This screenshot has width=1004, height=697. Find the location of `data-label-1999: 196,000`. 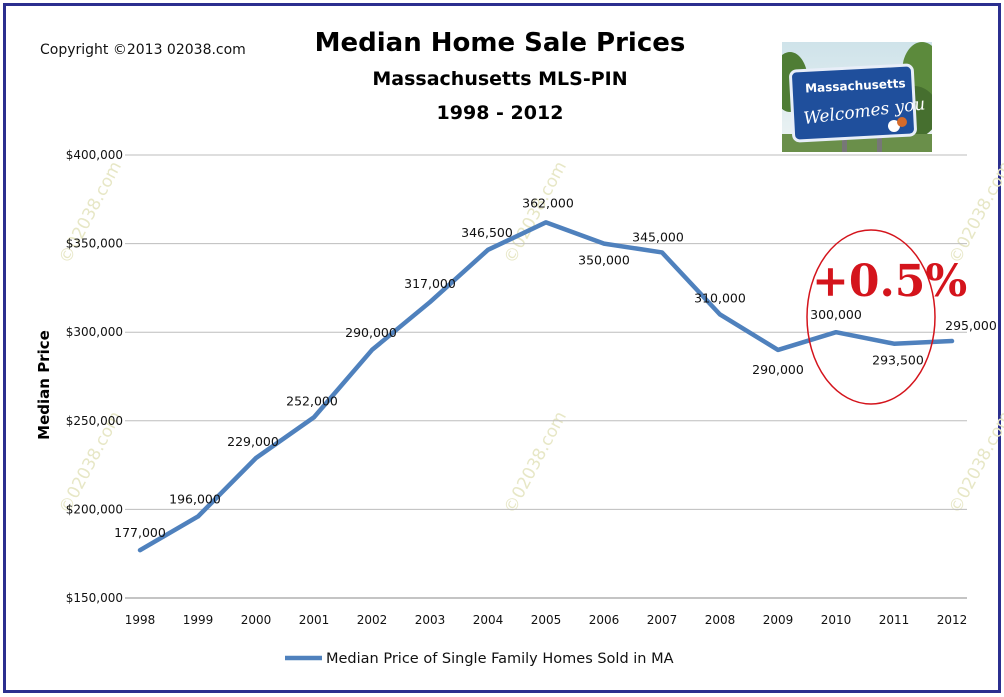

data-label-1999: 196,000 is located at coordinates (195, 498).